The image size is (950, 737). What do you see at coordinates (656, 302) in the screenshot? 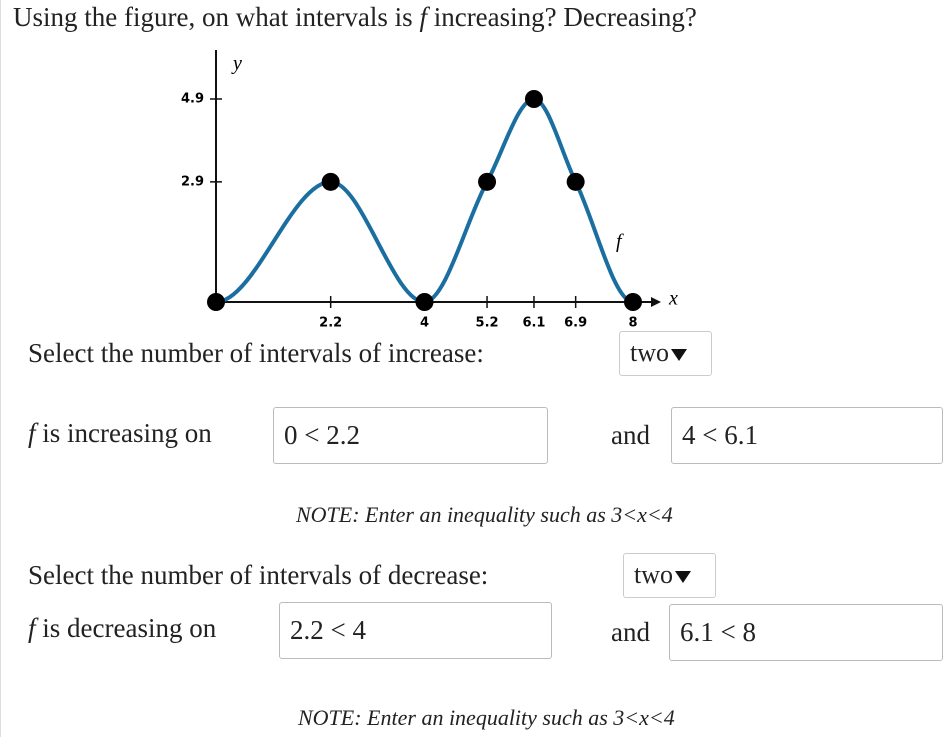
I see `x-axis-arrow` at bounding box center [656, 302].